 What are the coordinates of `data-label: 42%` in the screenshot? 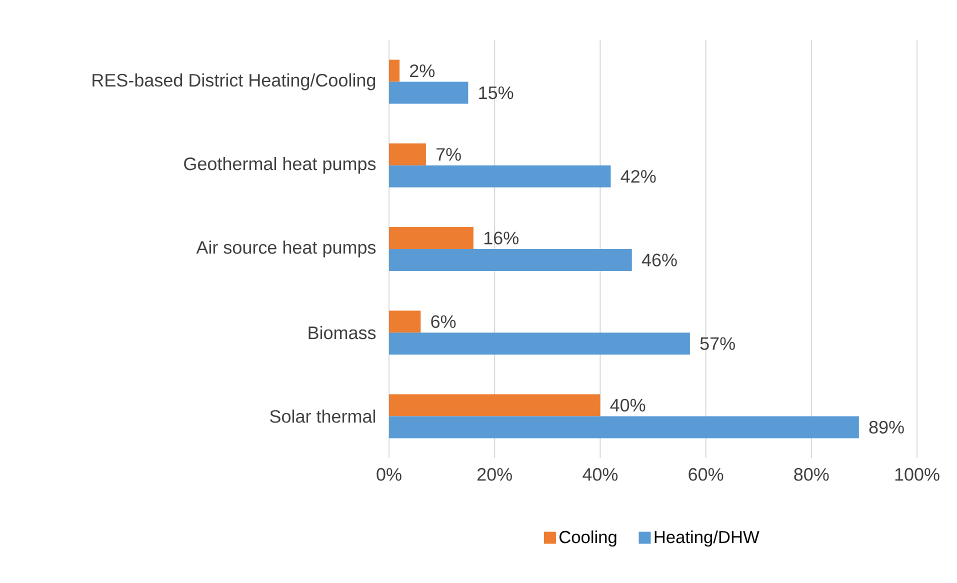 It's located at (638, 176).